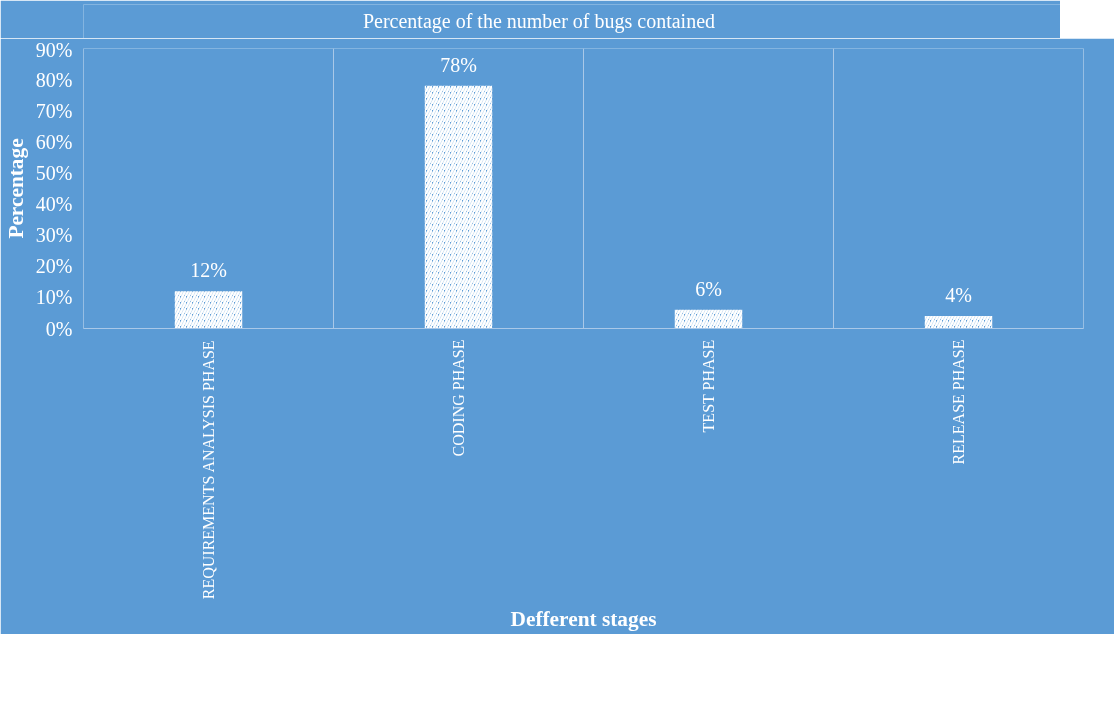  Describe the element at coordinates (54, 110) in the screenshot. I see `y-tick-label: 70%` at that location.